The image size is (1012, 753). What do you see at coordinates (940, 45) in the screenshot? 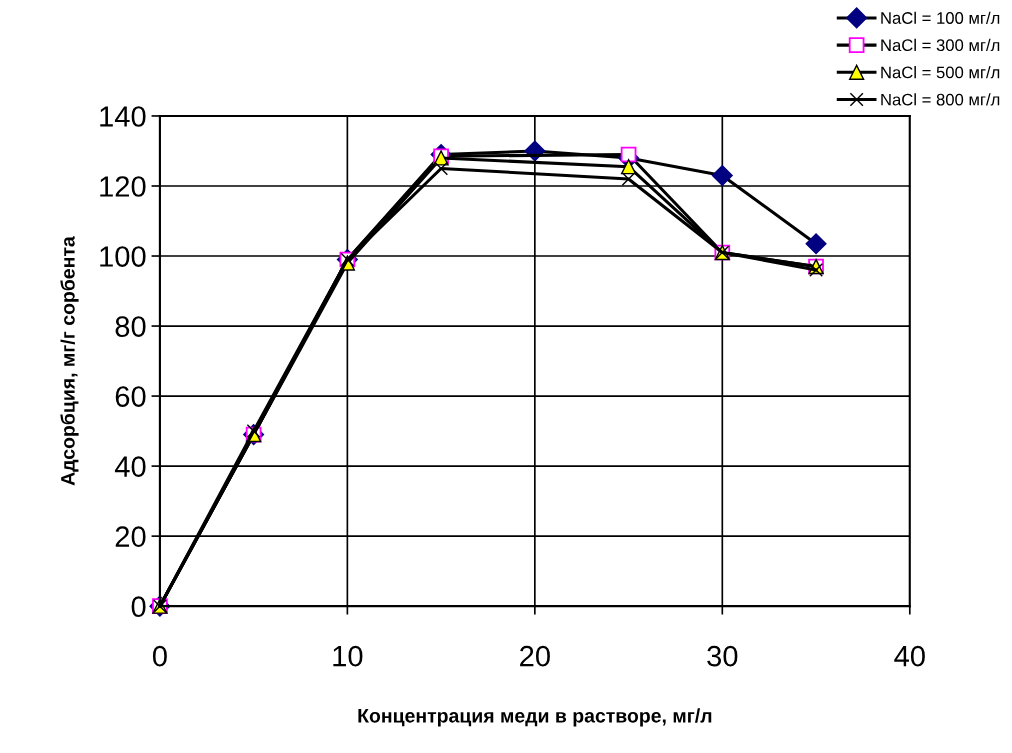
I see `legend-label: NaCl = 300 мг/л` at bounding box center [940, 45].